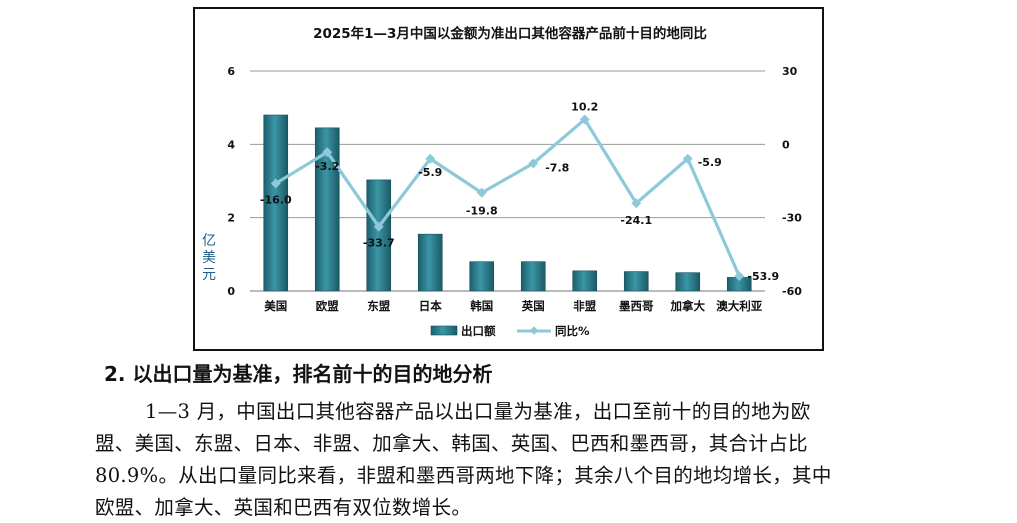 The height and width of the screenshot is (523, 1017). What do you see at coordinates (533, 306) in the screenshot?
I see `x-tick-label: 英国` at bounding box center [533, 306].